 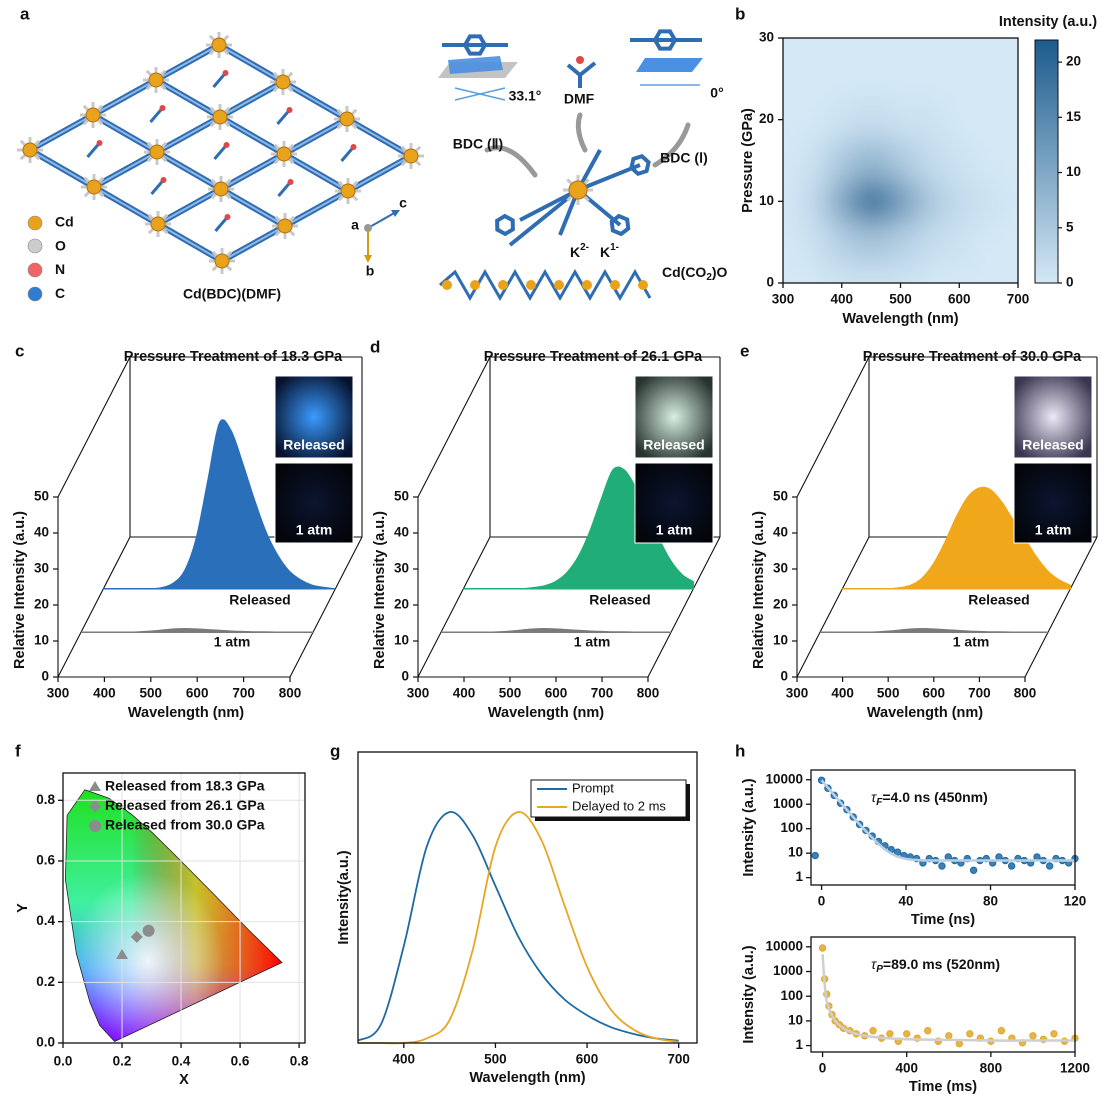 What do you see at coordinates (370, 271) in the screenshot?
I see `axis-letter: b` at bounding box center [370, 271].